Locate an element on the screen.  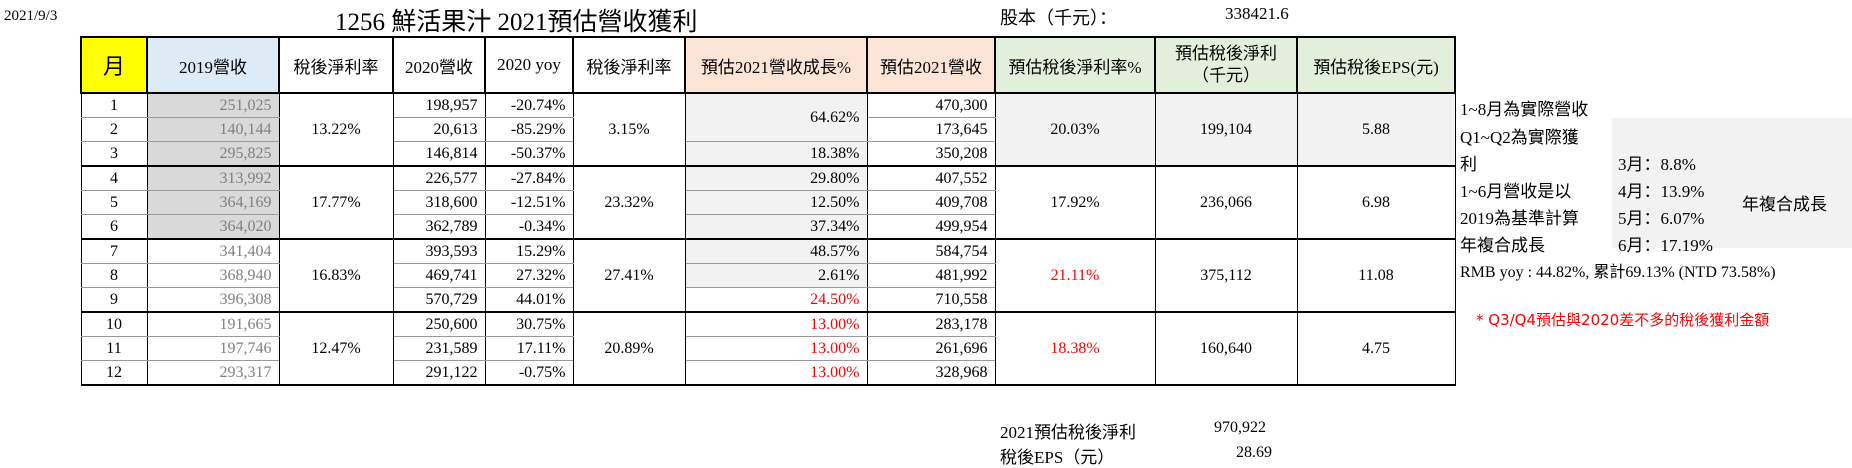
rev2020-cell: 362,789 is located at coordinates (439, 227).